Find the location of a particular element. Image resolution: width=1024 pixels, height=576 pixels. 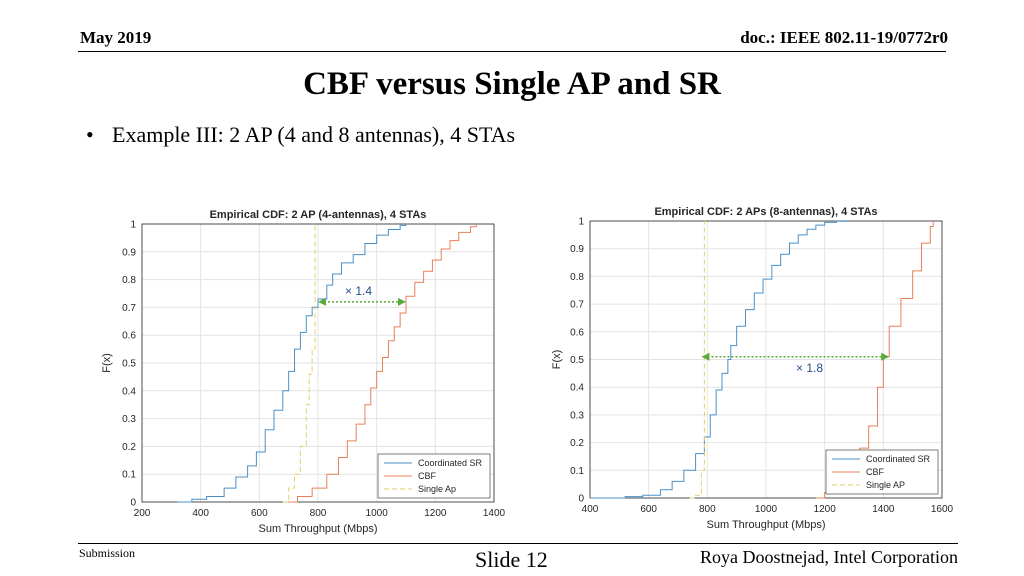

legend-entry-single-ap: Single Ap is located at coordinates (437, 489).